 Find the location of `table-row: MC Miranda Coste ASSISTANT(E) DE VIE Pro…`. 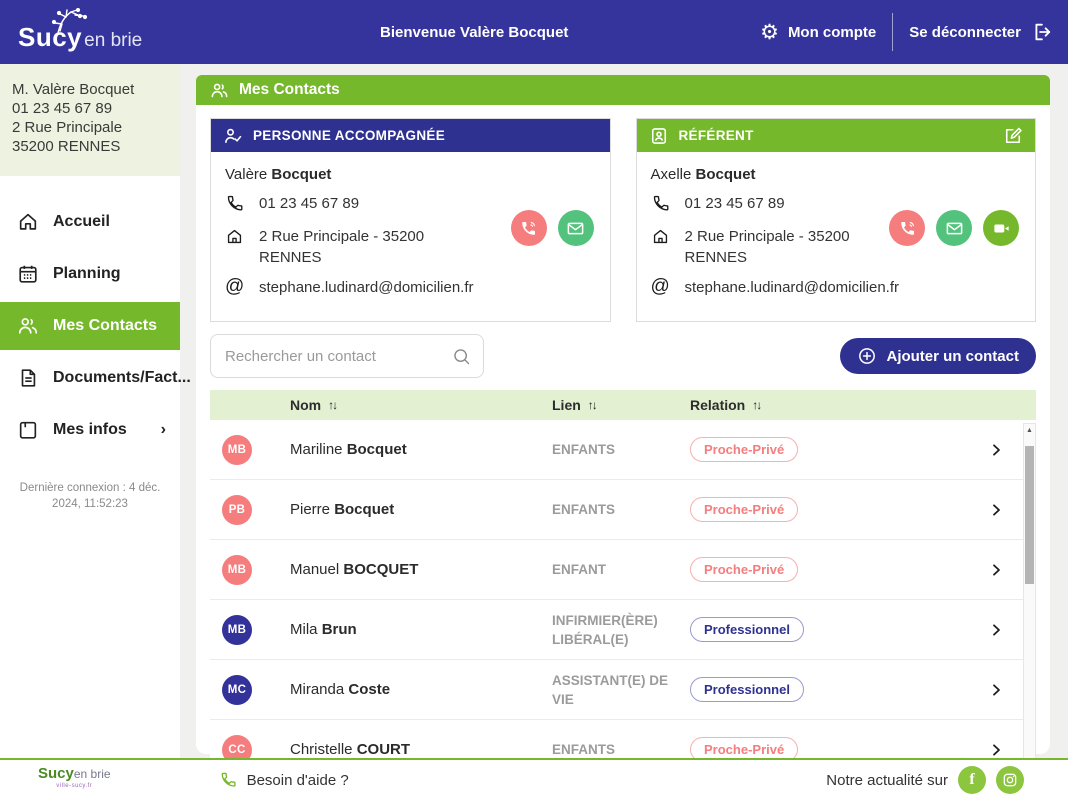

table-row: MC Miranda Coste ASSISTANT(E) DE VIE Pro… is located at coordinates (623, 690).